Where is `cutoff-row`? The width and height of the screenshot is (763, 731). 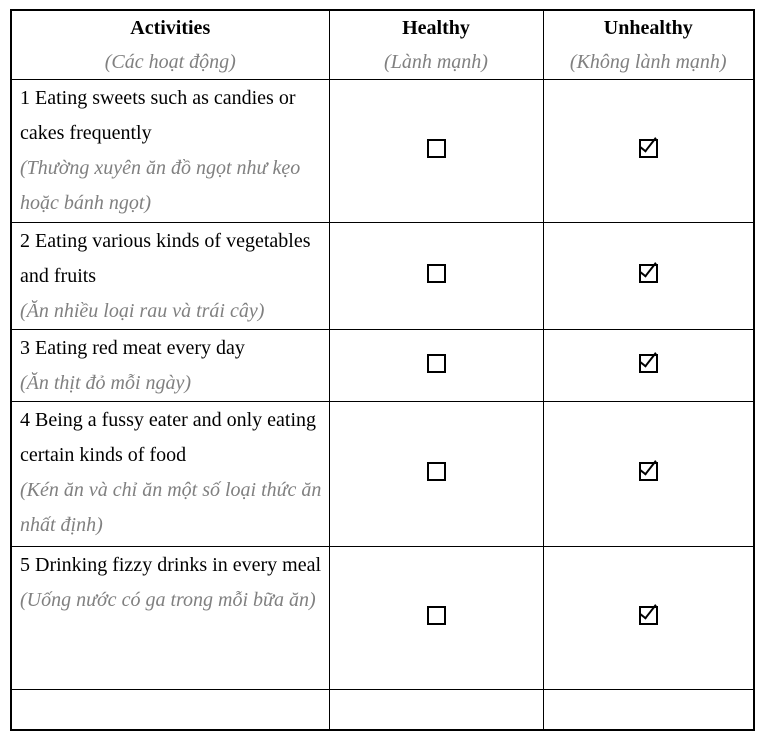 cutoff-row is located at coordinates (382, 709).